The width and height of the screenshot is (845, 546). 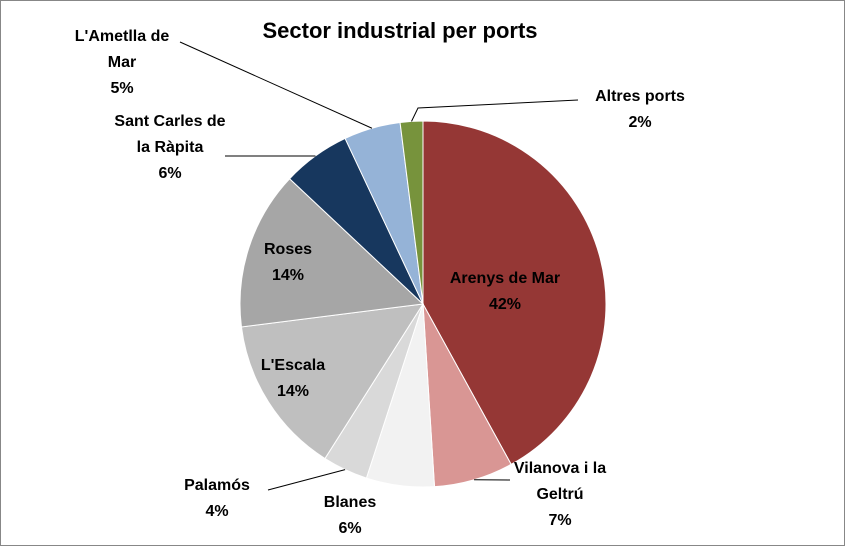 I want to click on chart-title: Sector industrial per ports, so click(x=400, y=30).